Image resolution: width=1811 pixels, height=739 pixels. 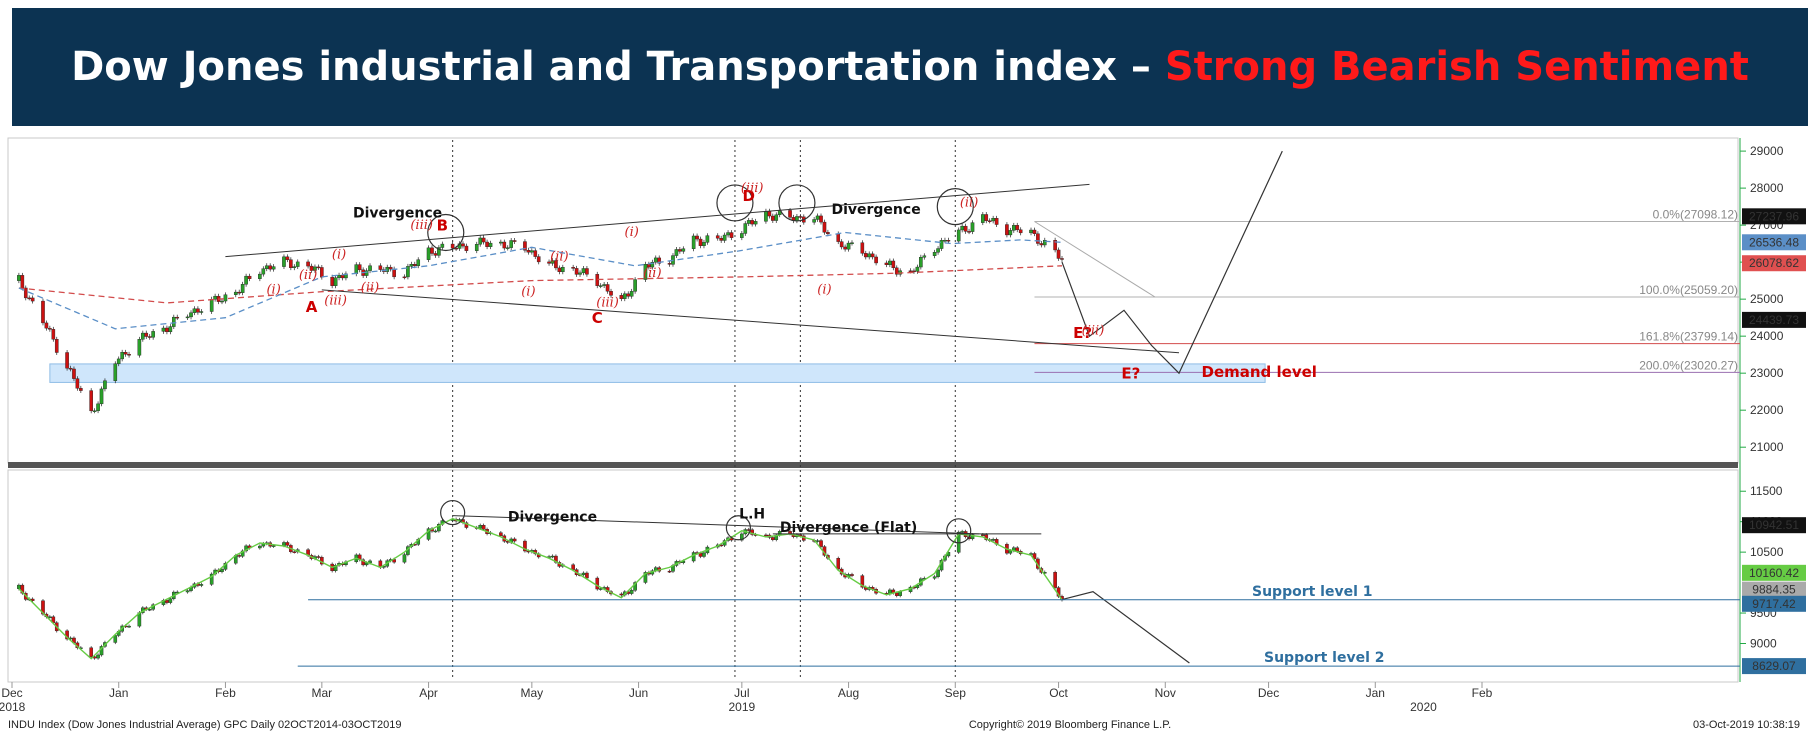 What do you see at coordinates (752, 515) in the screenshot?
I see `annotation-label: L.H` at bounding box center [752, 515].